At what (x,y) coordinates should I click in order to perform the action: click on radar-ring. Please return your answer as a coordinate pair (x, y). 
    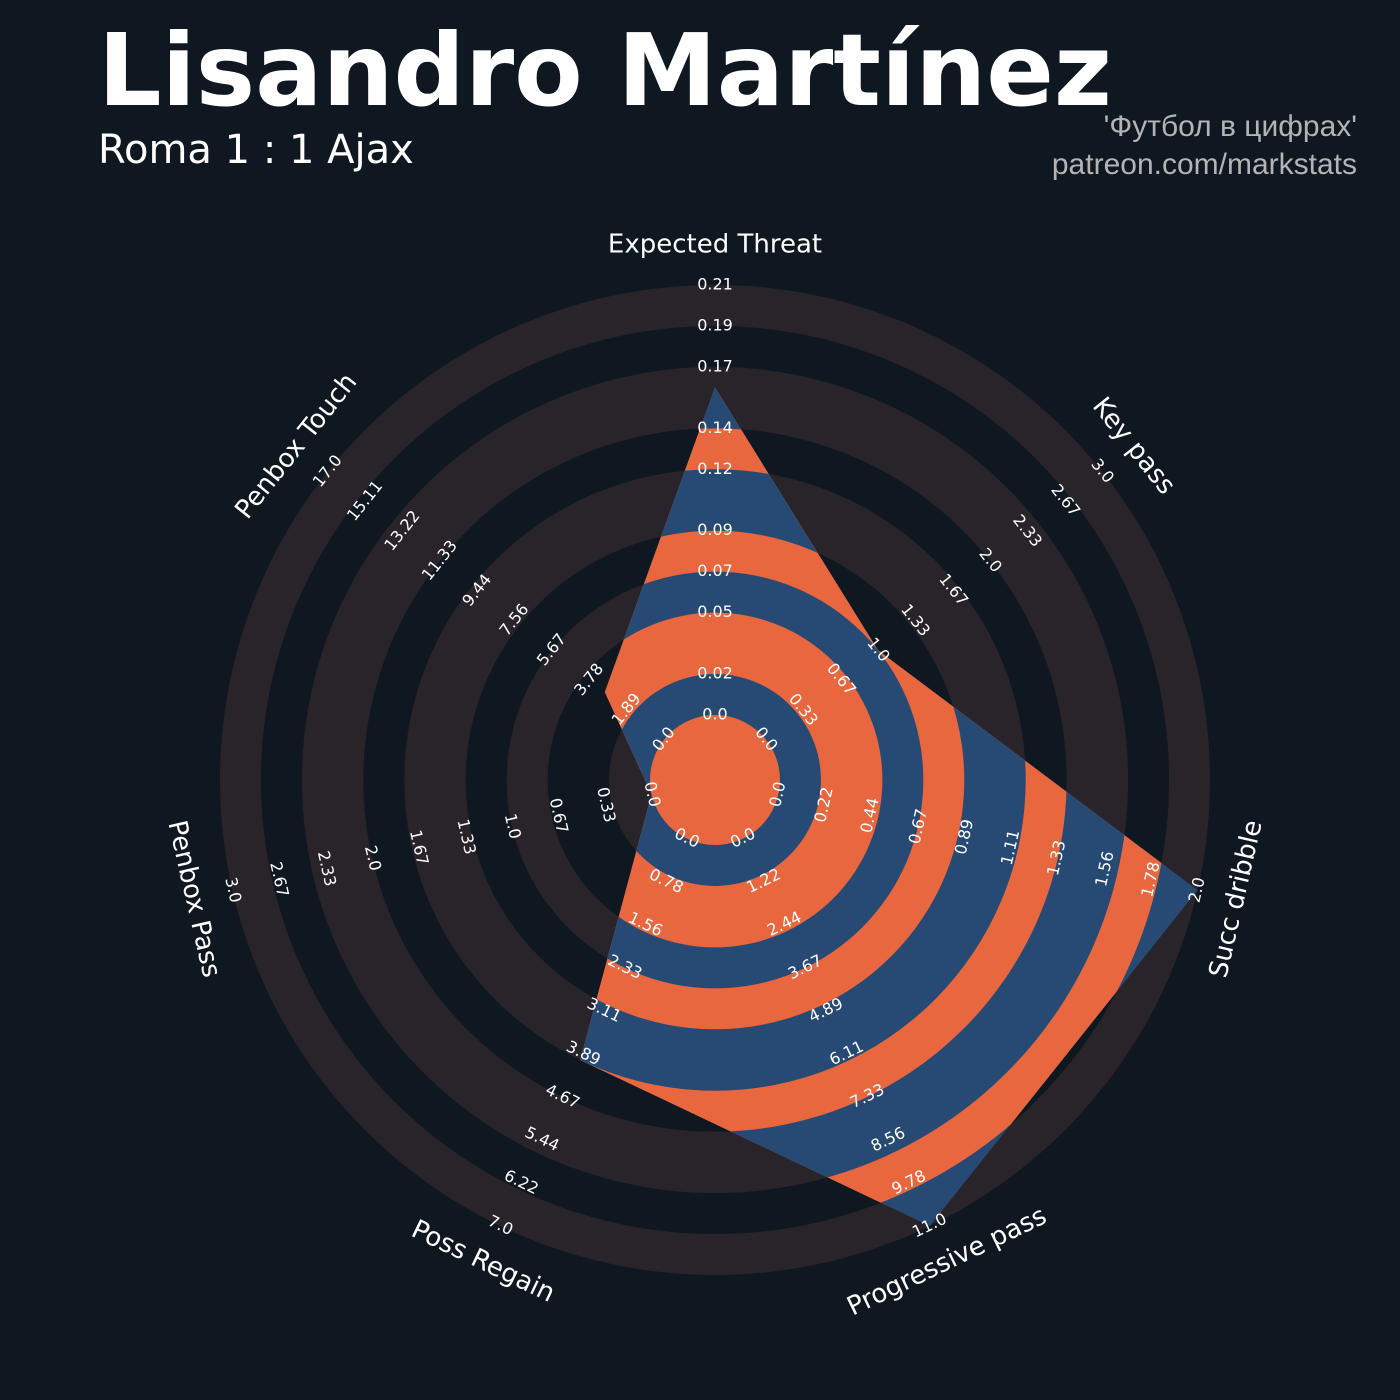
    Looking at the image, I should click on (715, 780).